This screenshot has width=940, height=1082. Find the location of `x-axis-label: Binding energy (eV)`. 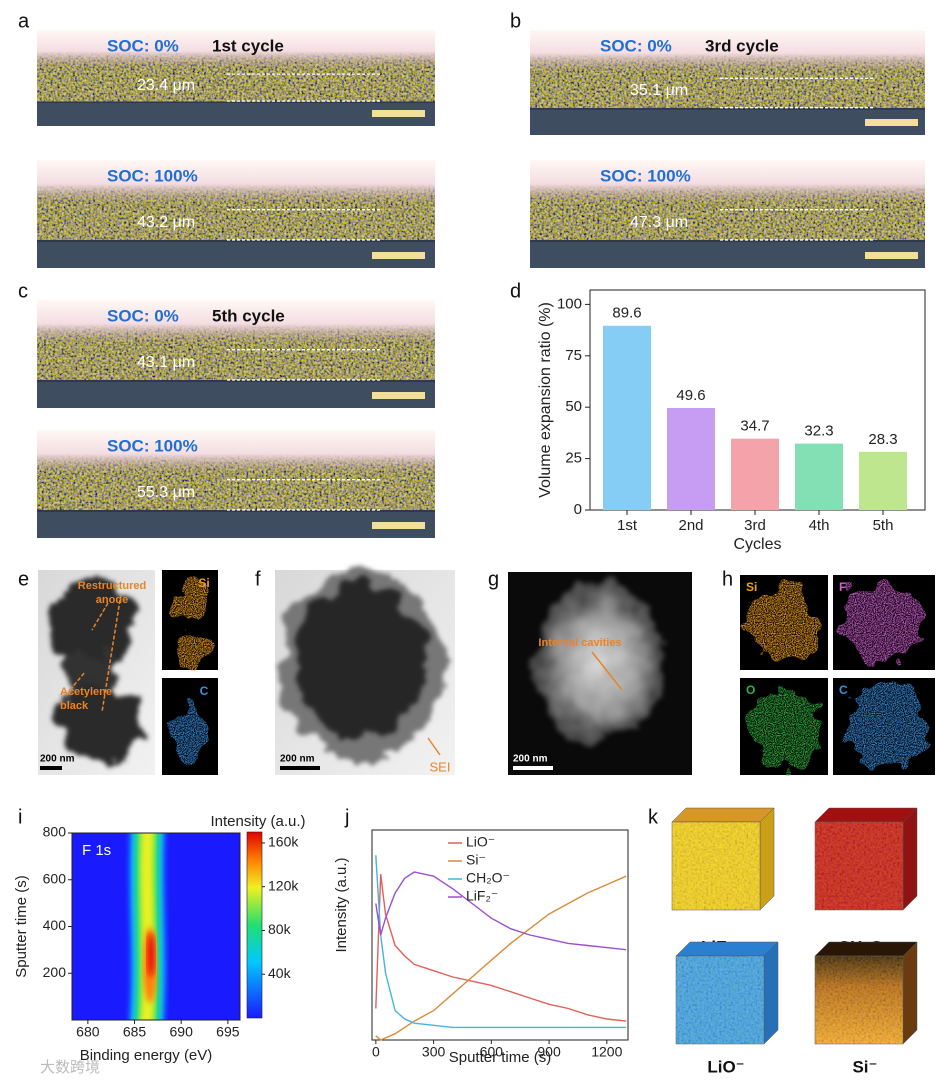

x-axis-label: Binding energy (eV) is located at coordinates (146, 1055).